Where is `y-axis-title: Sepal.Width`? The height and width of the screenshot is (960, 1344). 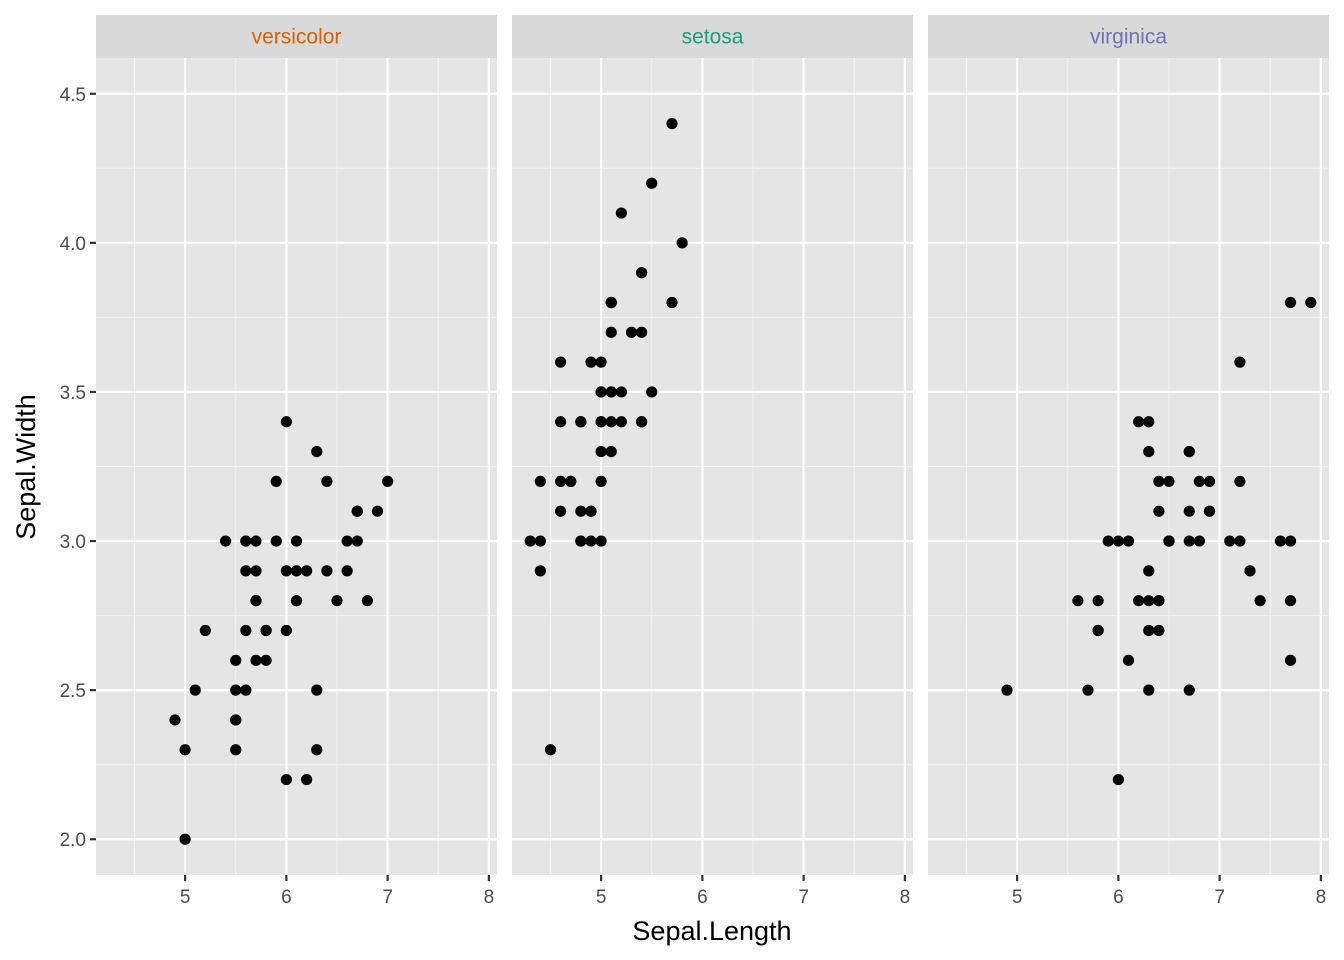 y-axis-title: Sepal.Width is located at coordinates (26, 467).